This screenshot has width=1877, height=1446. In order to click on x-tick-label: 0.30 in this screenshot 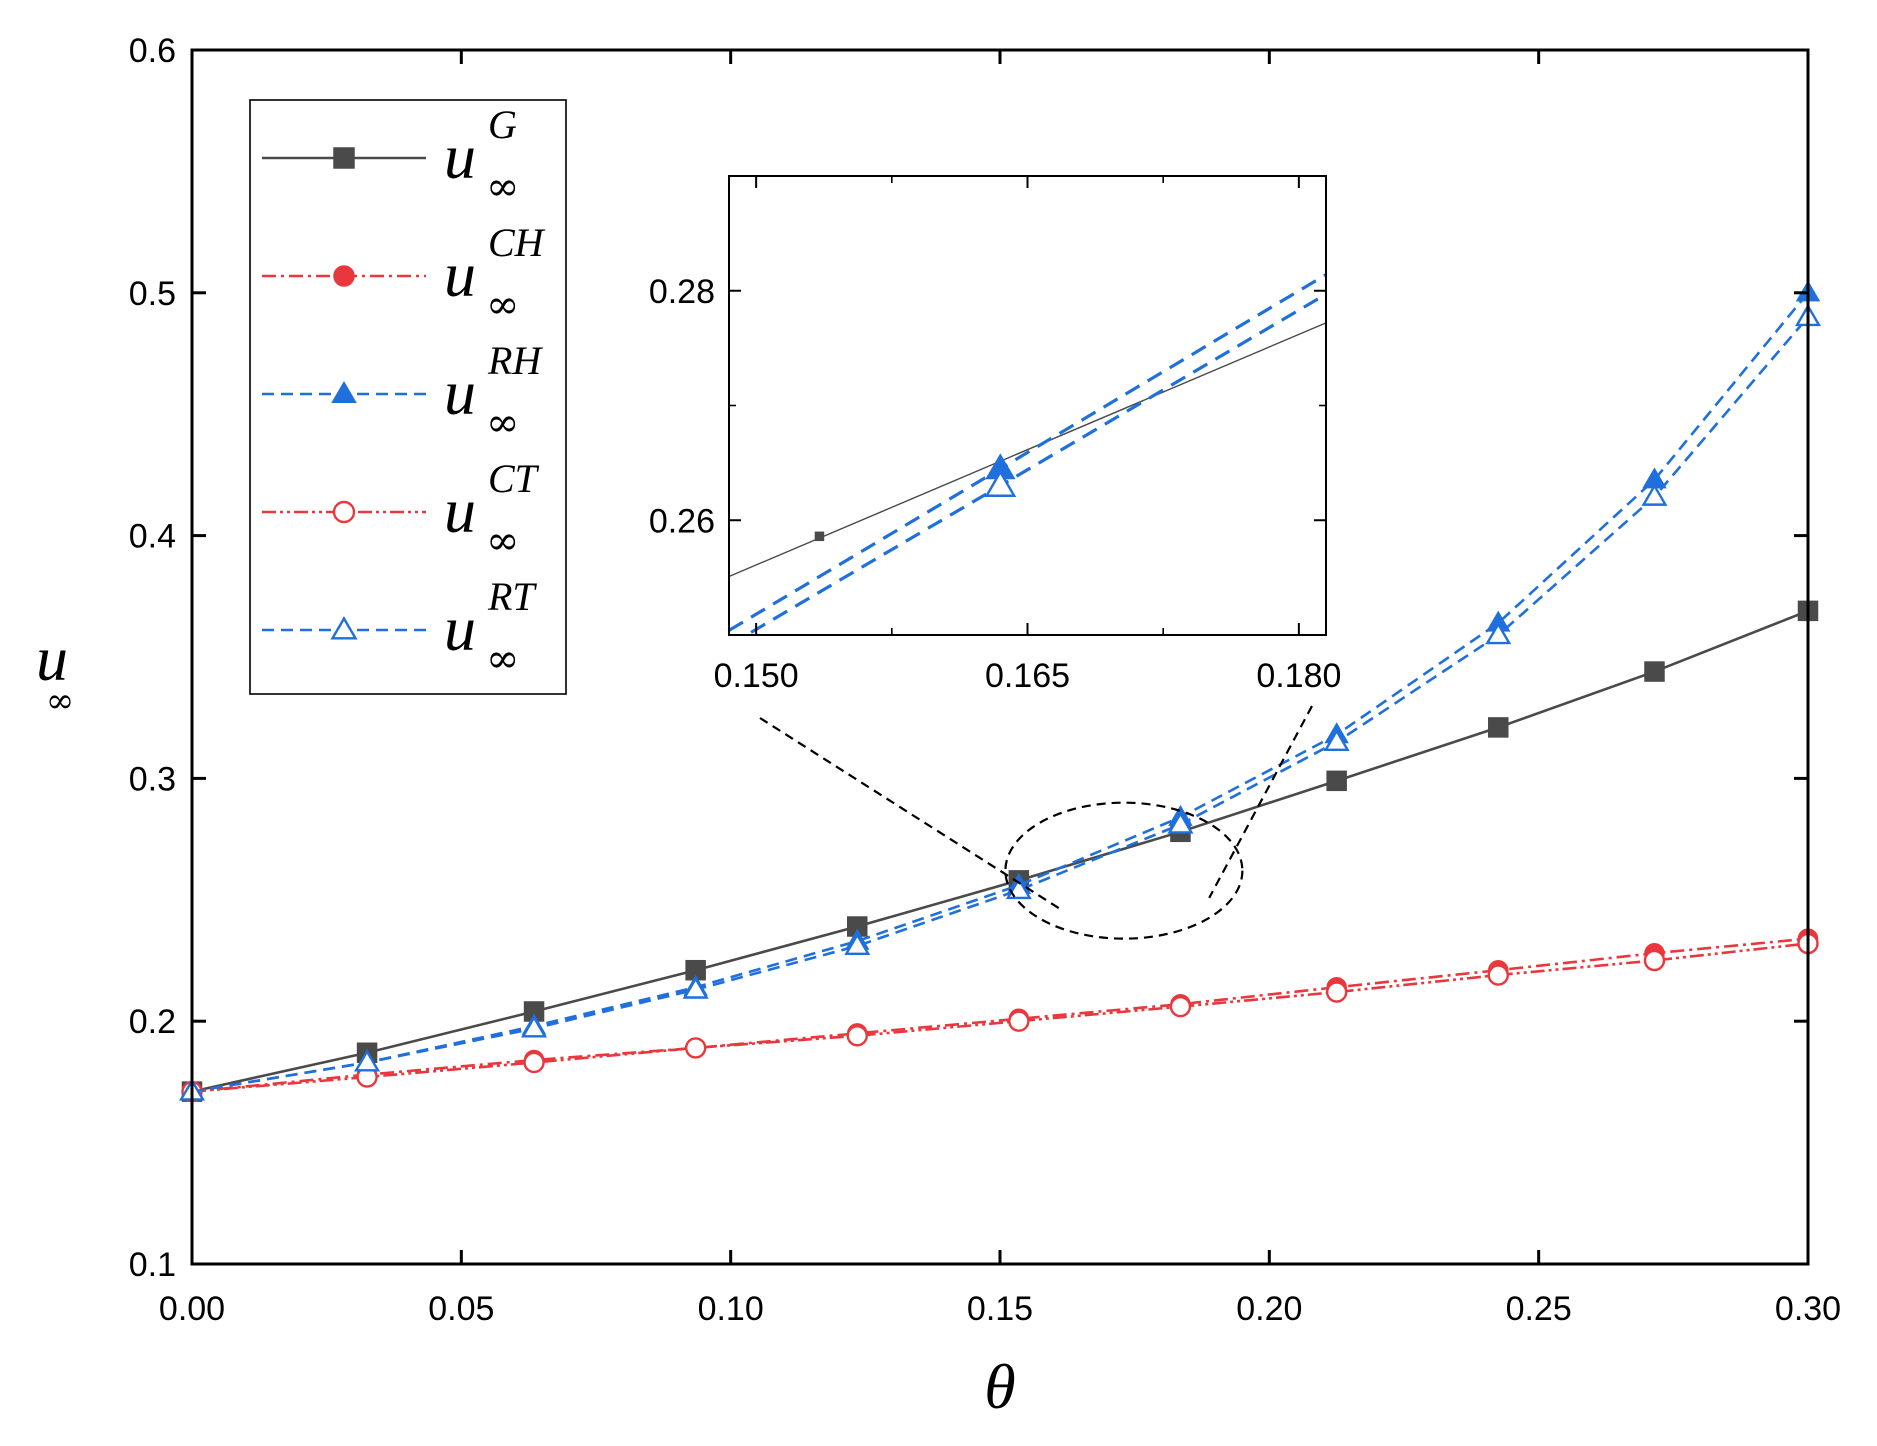, I will do `click(1808, 1309)`.